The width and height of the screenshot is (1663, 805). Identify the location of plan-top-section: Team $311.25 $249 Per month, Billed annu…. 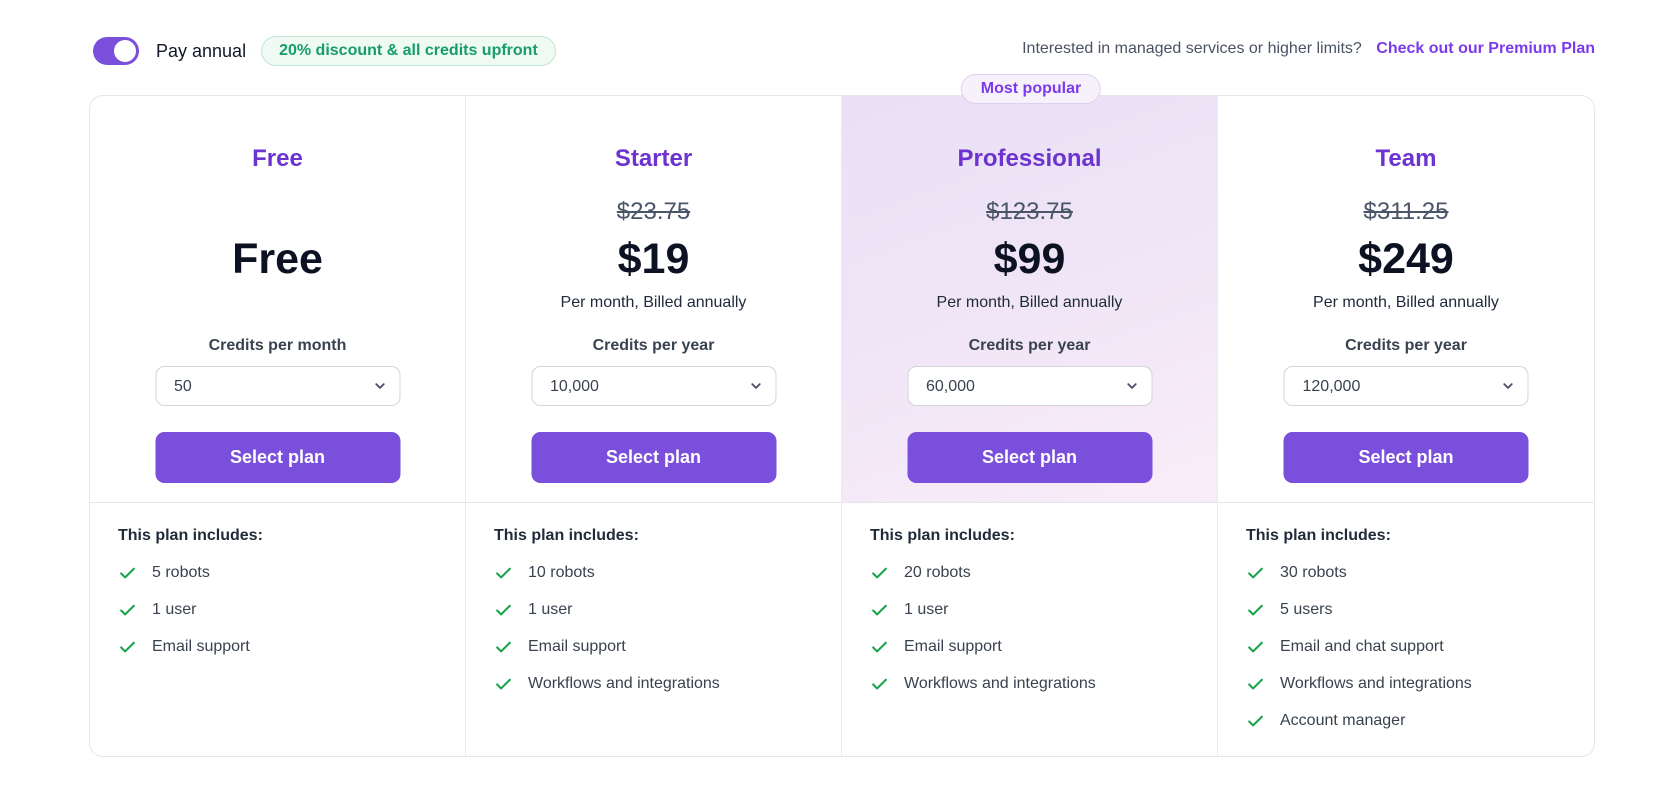
(1406, 299).